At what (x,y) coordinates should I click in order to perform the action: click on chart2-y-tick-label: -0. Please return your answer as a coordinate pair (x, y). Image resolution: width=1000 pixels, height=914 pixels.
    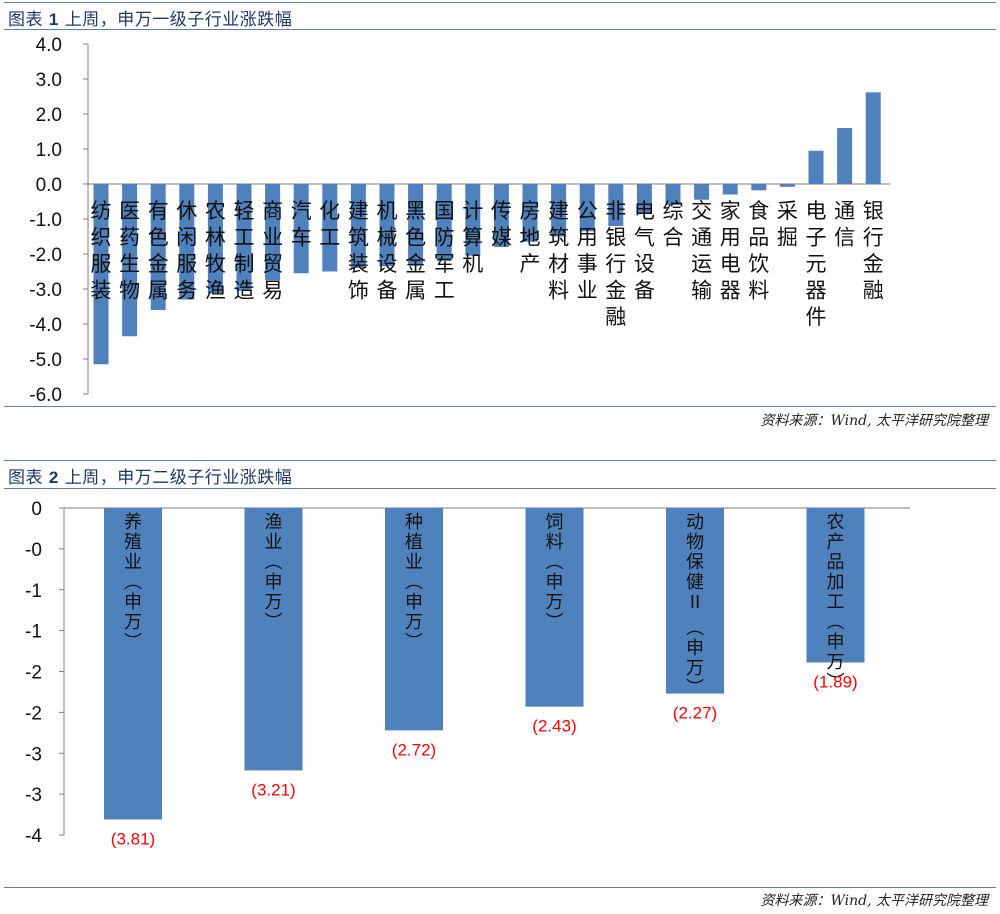
    Looking at the image, I should click on (33, 550).